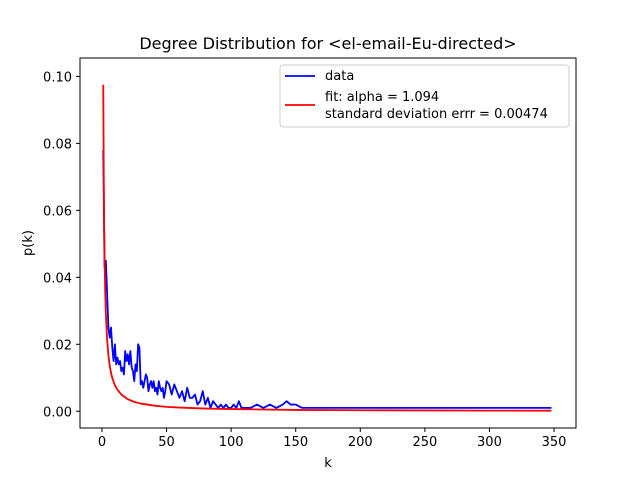 This screenshot has width=640, height=480. Describe the element at coordinates (424, 442) in the screenshot. I see `x-tick-label: 250` at that location.